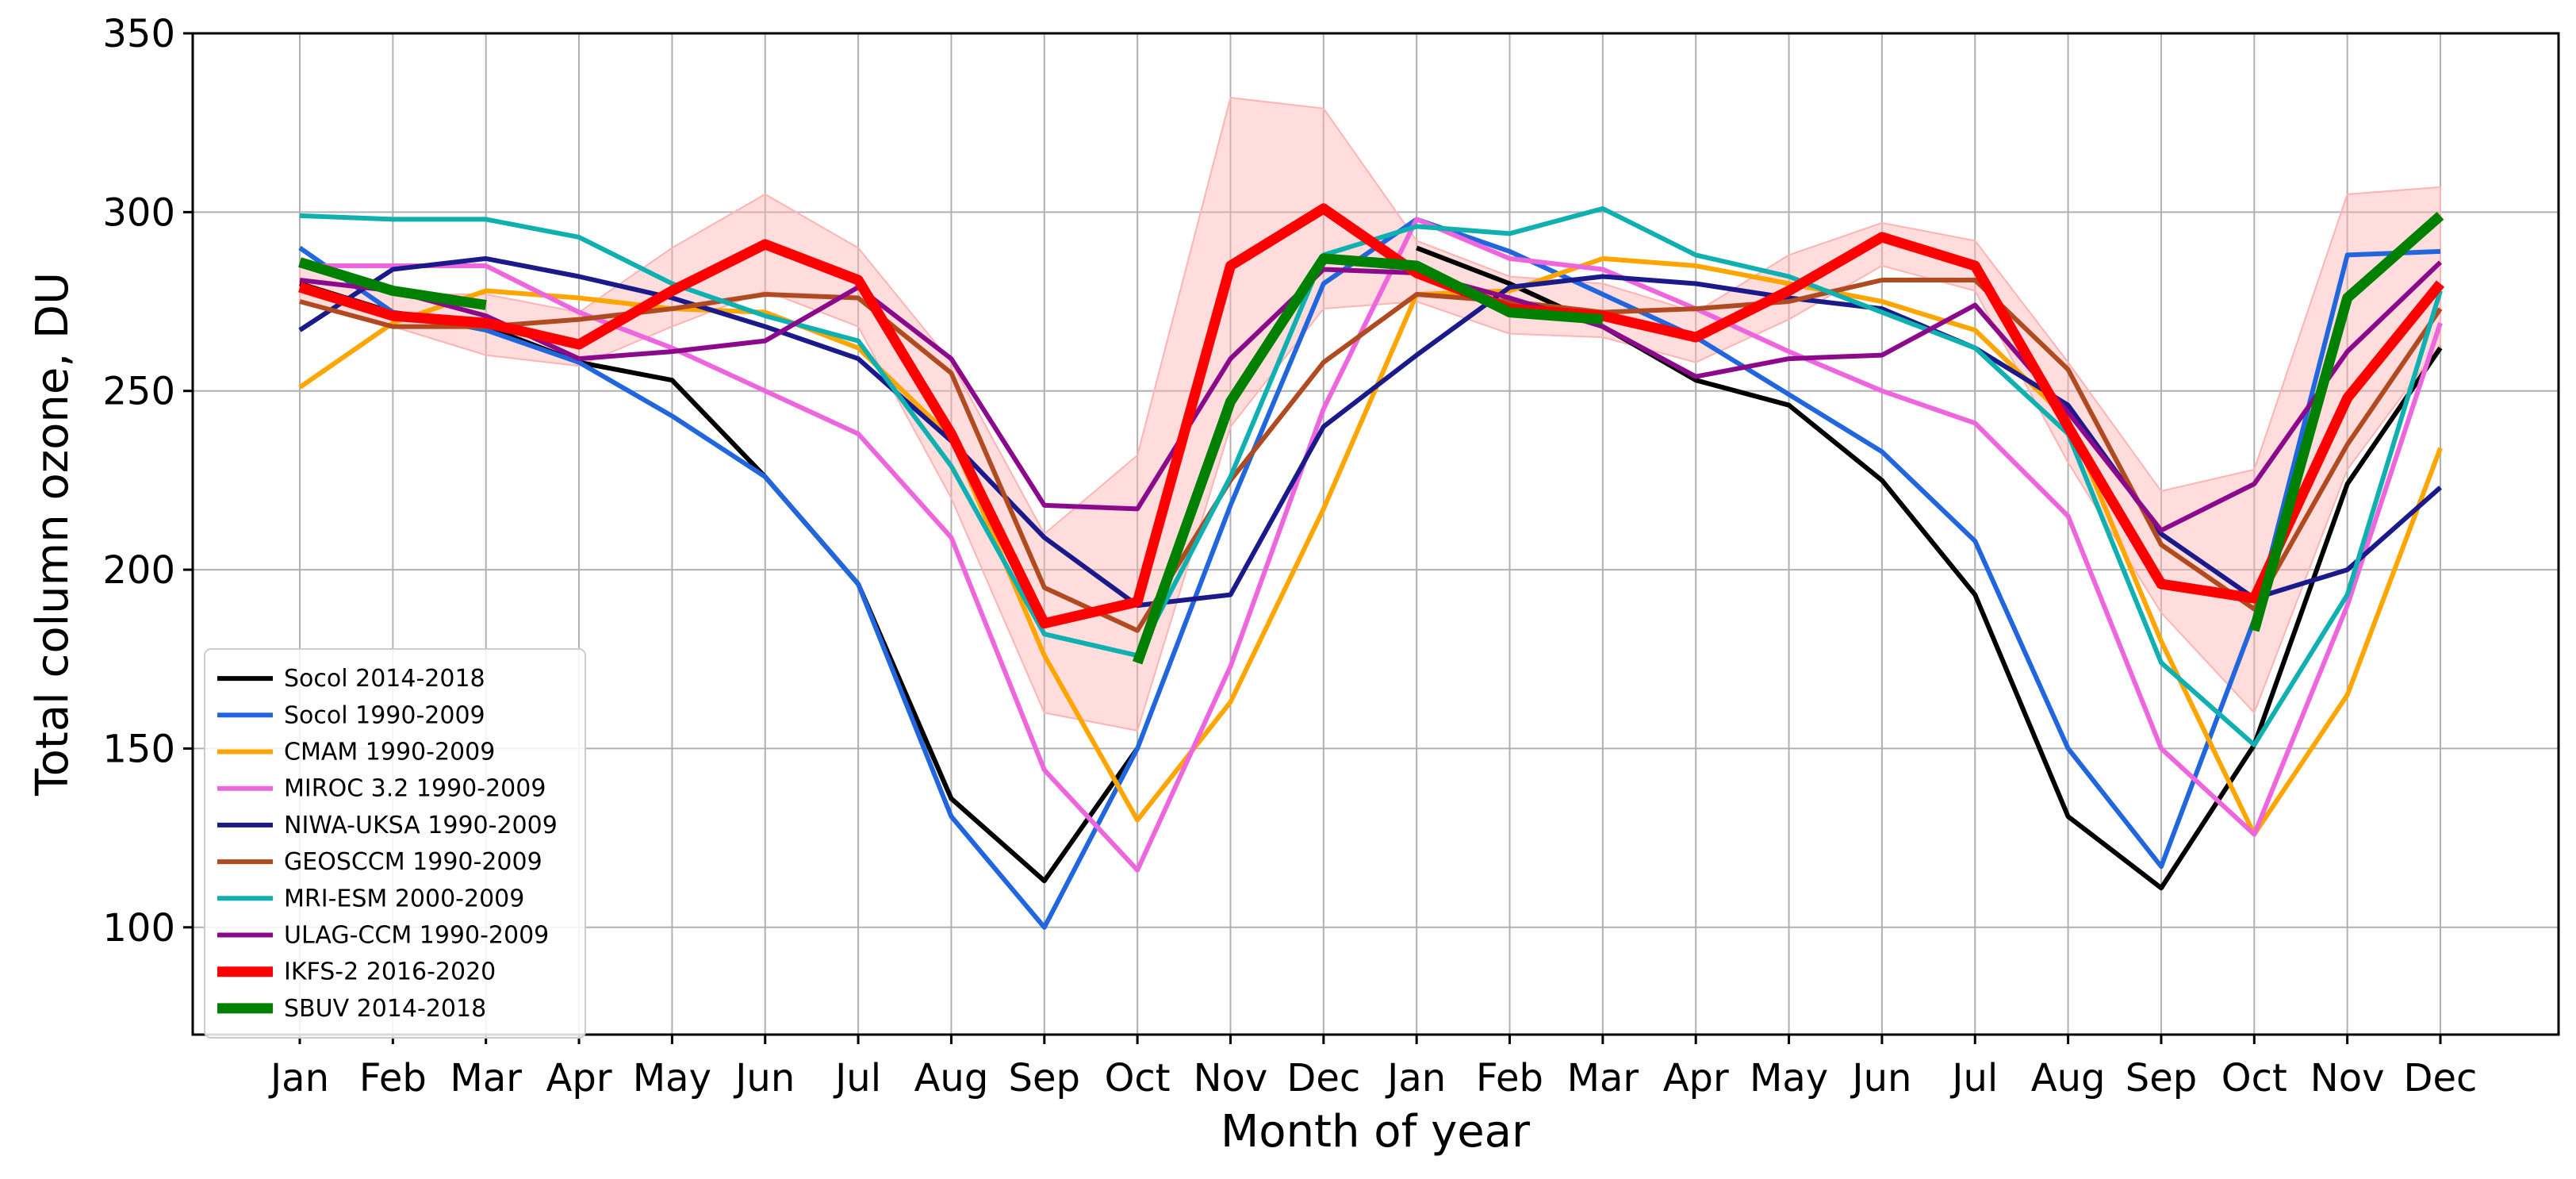  I want to click on legend-label: MIROC 3.2 1990-2009, so click(415, 789).